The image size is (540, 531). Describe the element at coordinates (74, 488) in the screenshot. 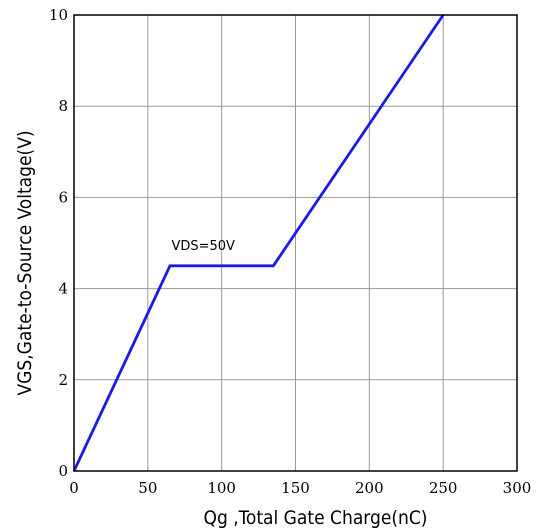

I see `x-tick-label: 0` at that location.